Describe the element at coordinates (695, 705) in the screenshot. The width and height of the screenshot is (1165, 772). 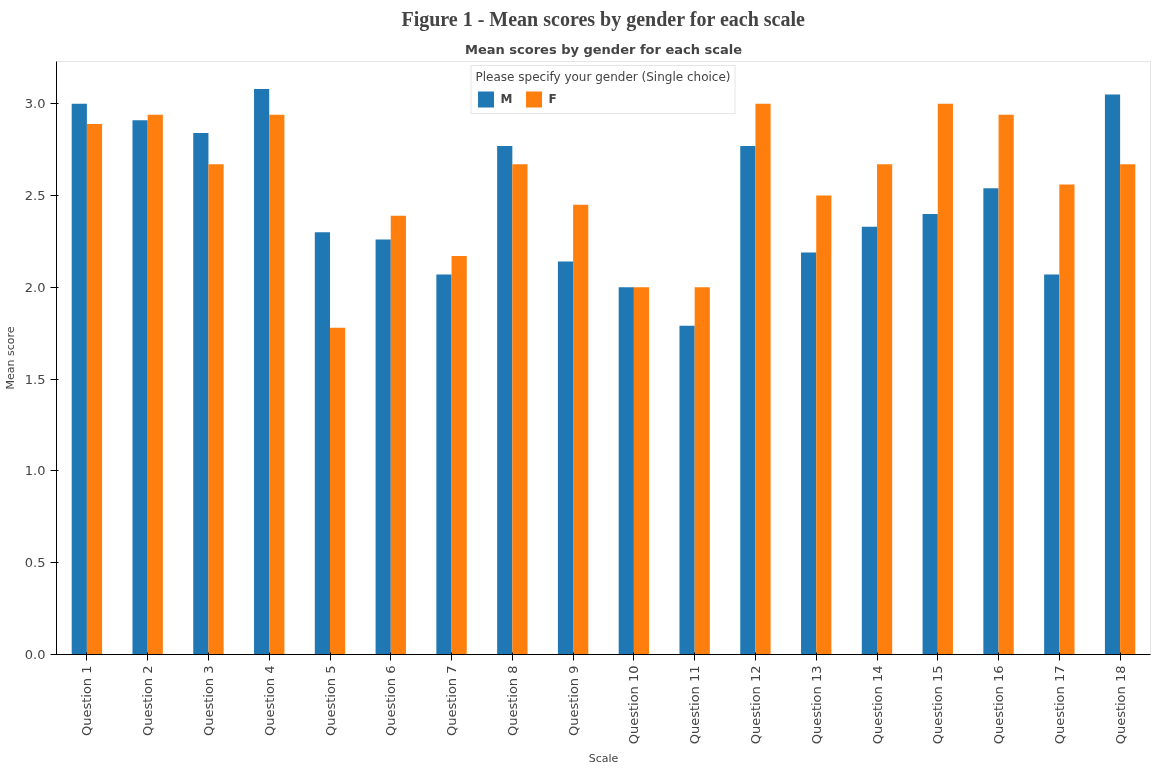
I see `x-tick-label: Question 11` at that location.